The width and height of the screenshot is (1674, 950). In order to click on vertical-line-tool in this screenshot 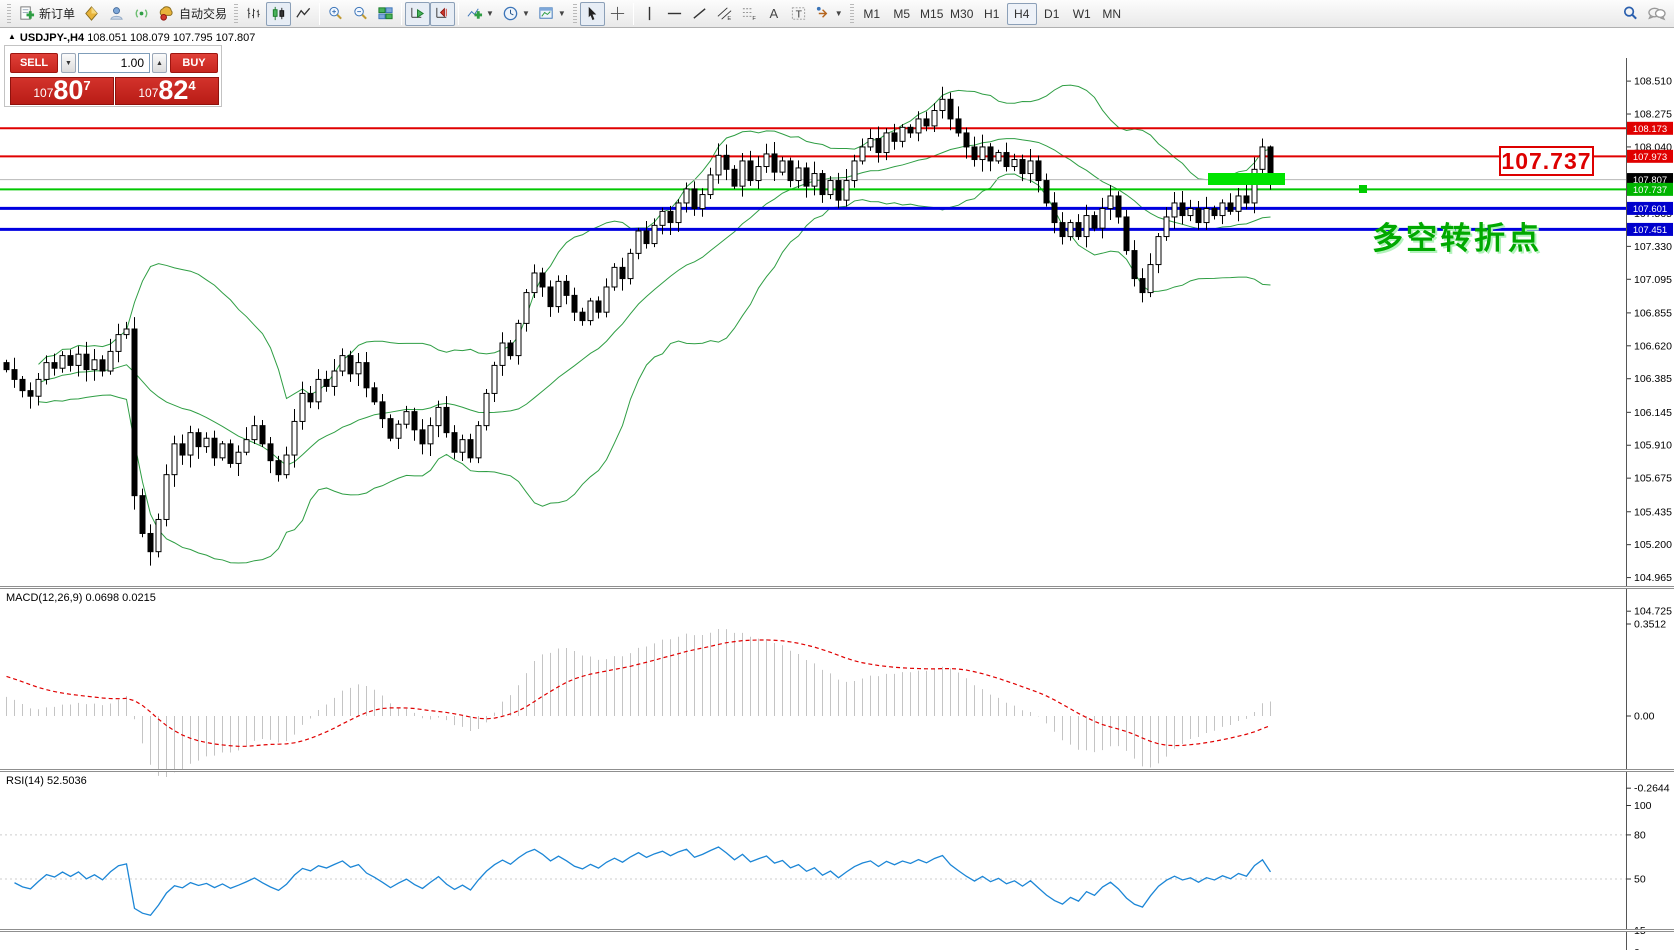, I will do `click(649, 14)`.